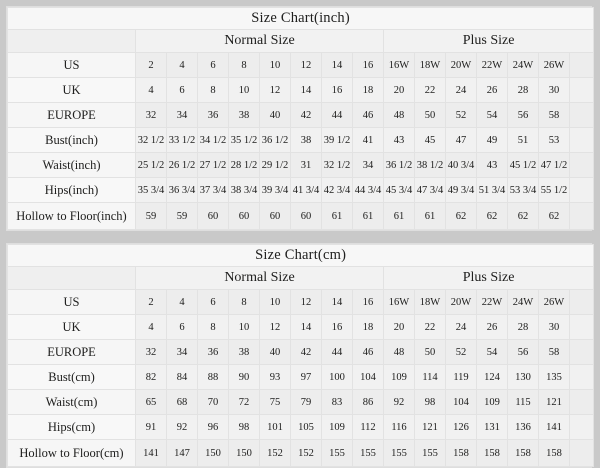 The width and height of the screenshot is (600, 468). What do you see at coordinates (430, 302) in the screenshot?
I see `table-cell: 18W` at bounding box center [430, 302].